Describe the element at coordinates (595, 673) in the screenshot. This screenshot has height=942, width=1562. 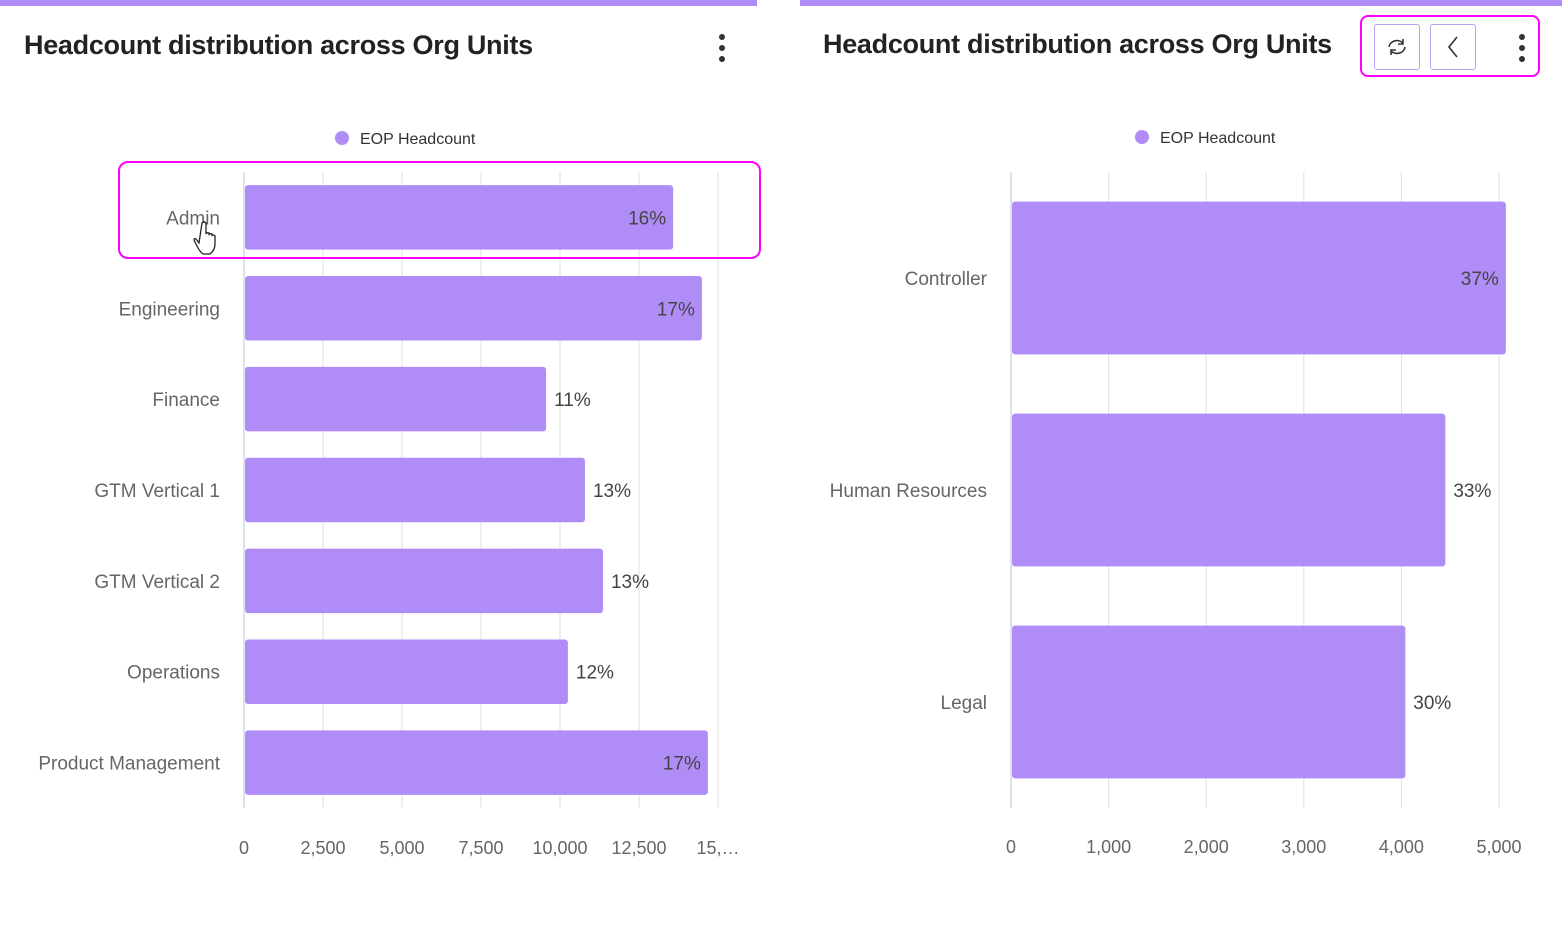
I see `data-label: 12%` at that location.